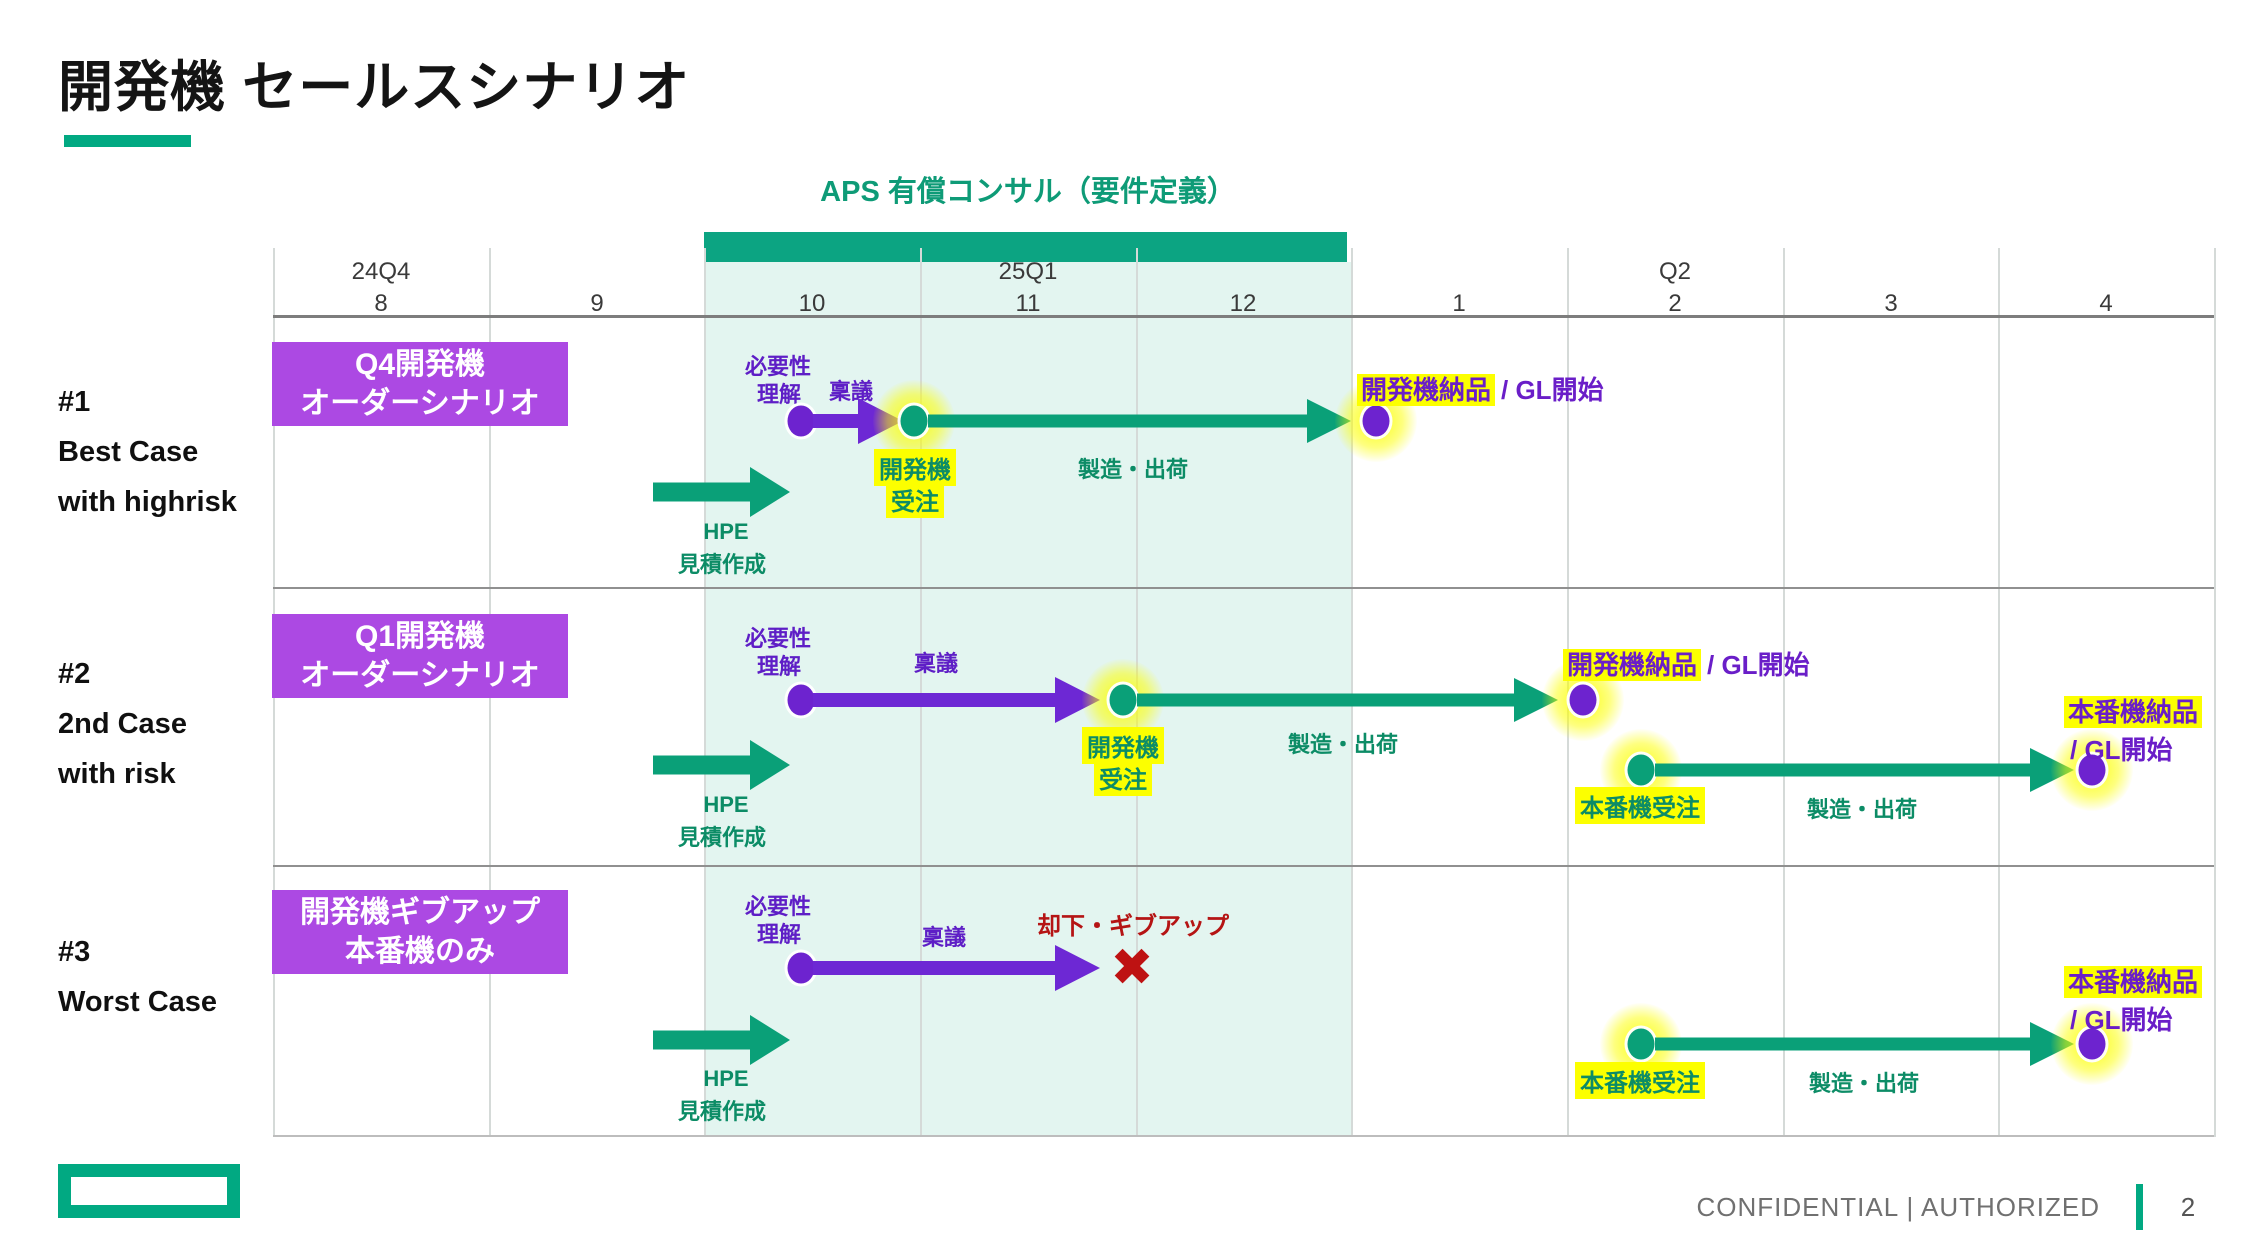 The height and width of the screenshot is (1234, 2257). What do you see at coordinates (2106, 303) in the screenshot?
I see `month-label: 4` at bounding box center [2106, 303].